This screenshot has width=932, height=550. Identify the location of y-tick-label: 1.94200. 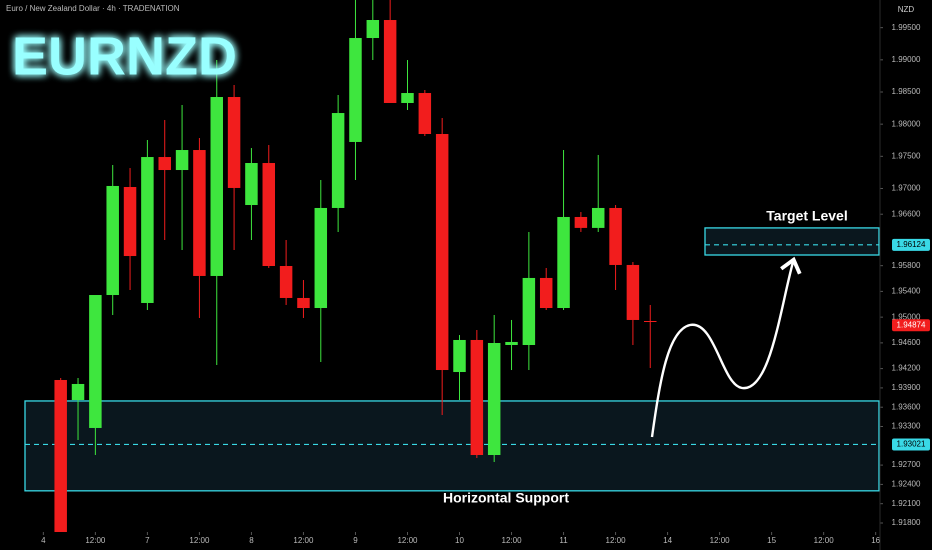
(906, 368).